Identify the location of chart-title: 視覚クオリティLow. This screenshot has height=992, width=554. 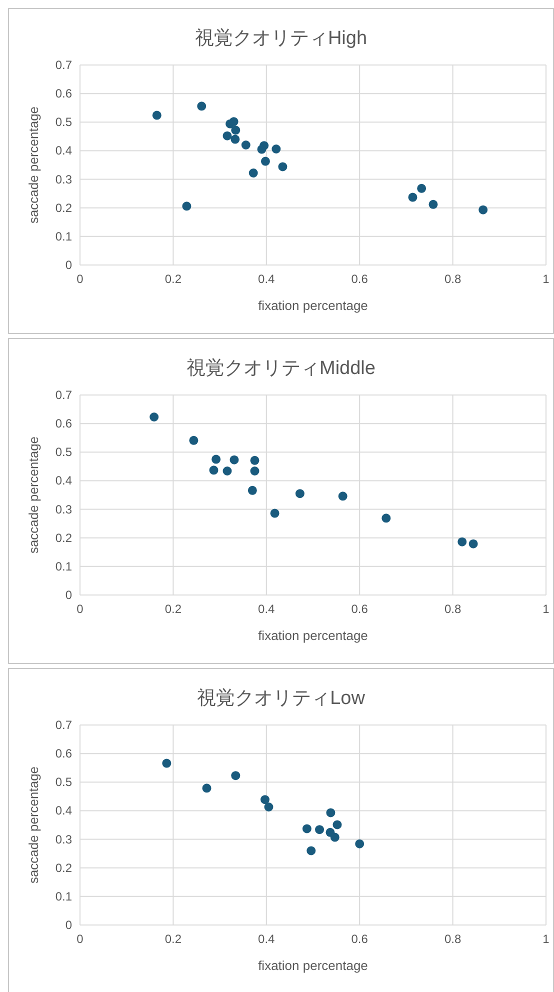
(281, 698).